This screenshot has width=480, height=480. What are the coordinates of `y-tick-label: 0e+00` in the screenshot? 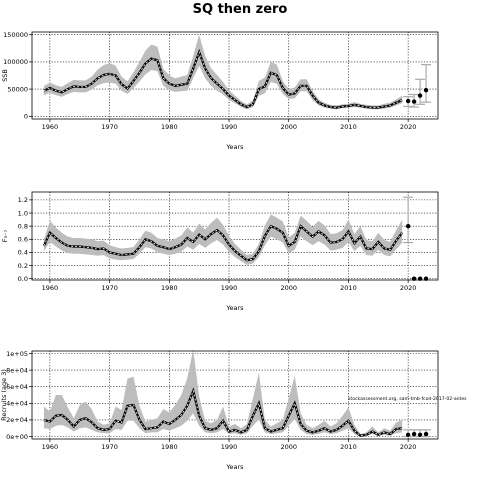 It's located at (17, 437).